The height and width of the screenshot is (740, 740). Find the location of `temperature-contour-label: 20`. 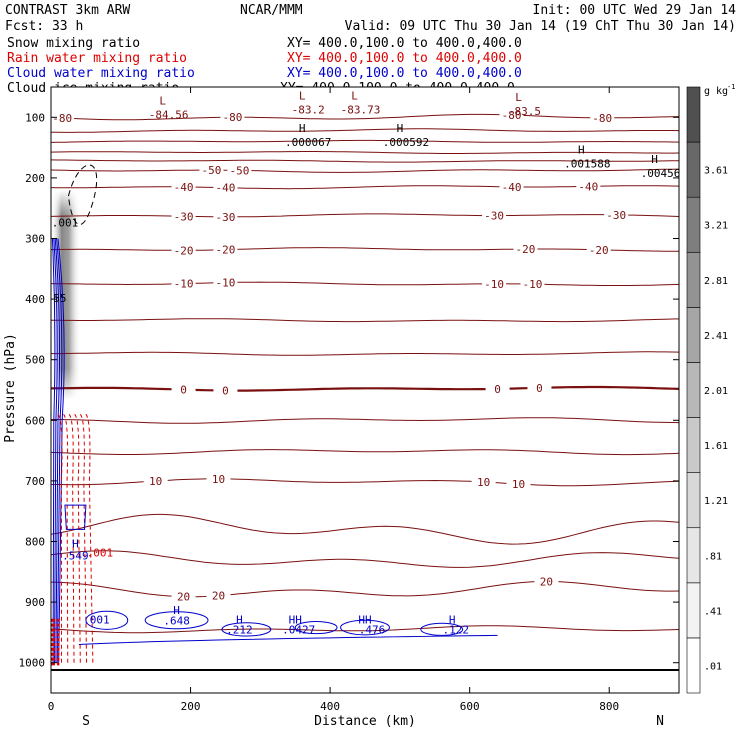

temperature-contour-label: 20 is located at coordinates (218, 596).